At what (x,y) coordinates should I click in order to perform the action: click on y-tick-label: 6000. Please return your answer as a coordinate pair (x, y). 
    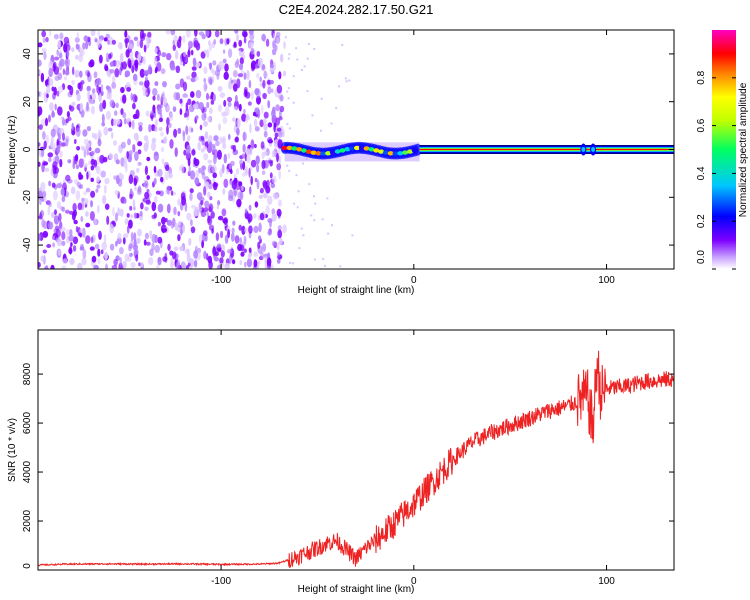
    Looking at the image, I should click on (27, 423).